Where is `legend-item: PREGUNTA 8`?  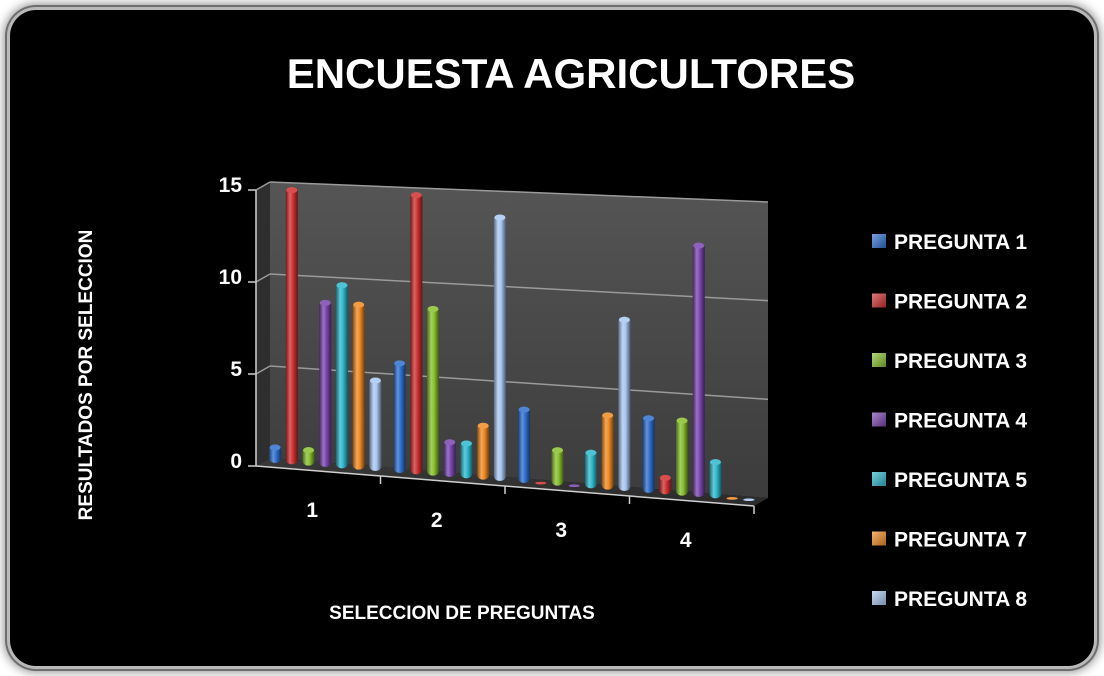 legend-item: PREGUNTA 8 is located at coordinates (949, 599).